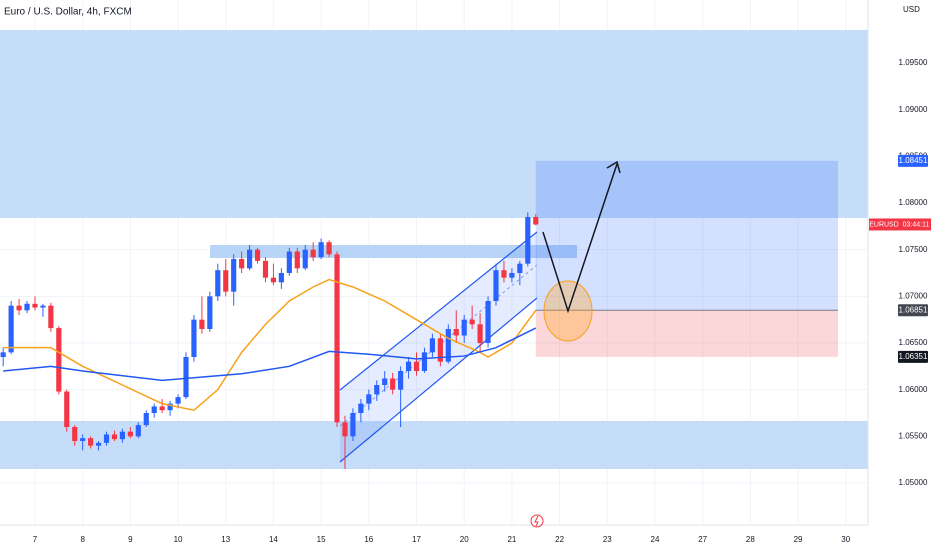 The width and height of the screenshot is (932, 550). Describe the element at coordinates (913, 342) in the screenshot. I see `y-tick-label: 1.06500` at that location.